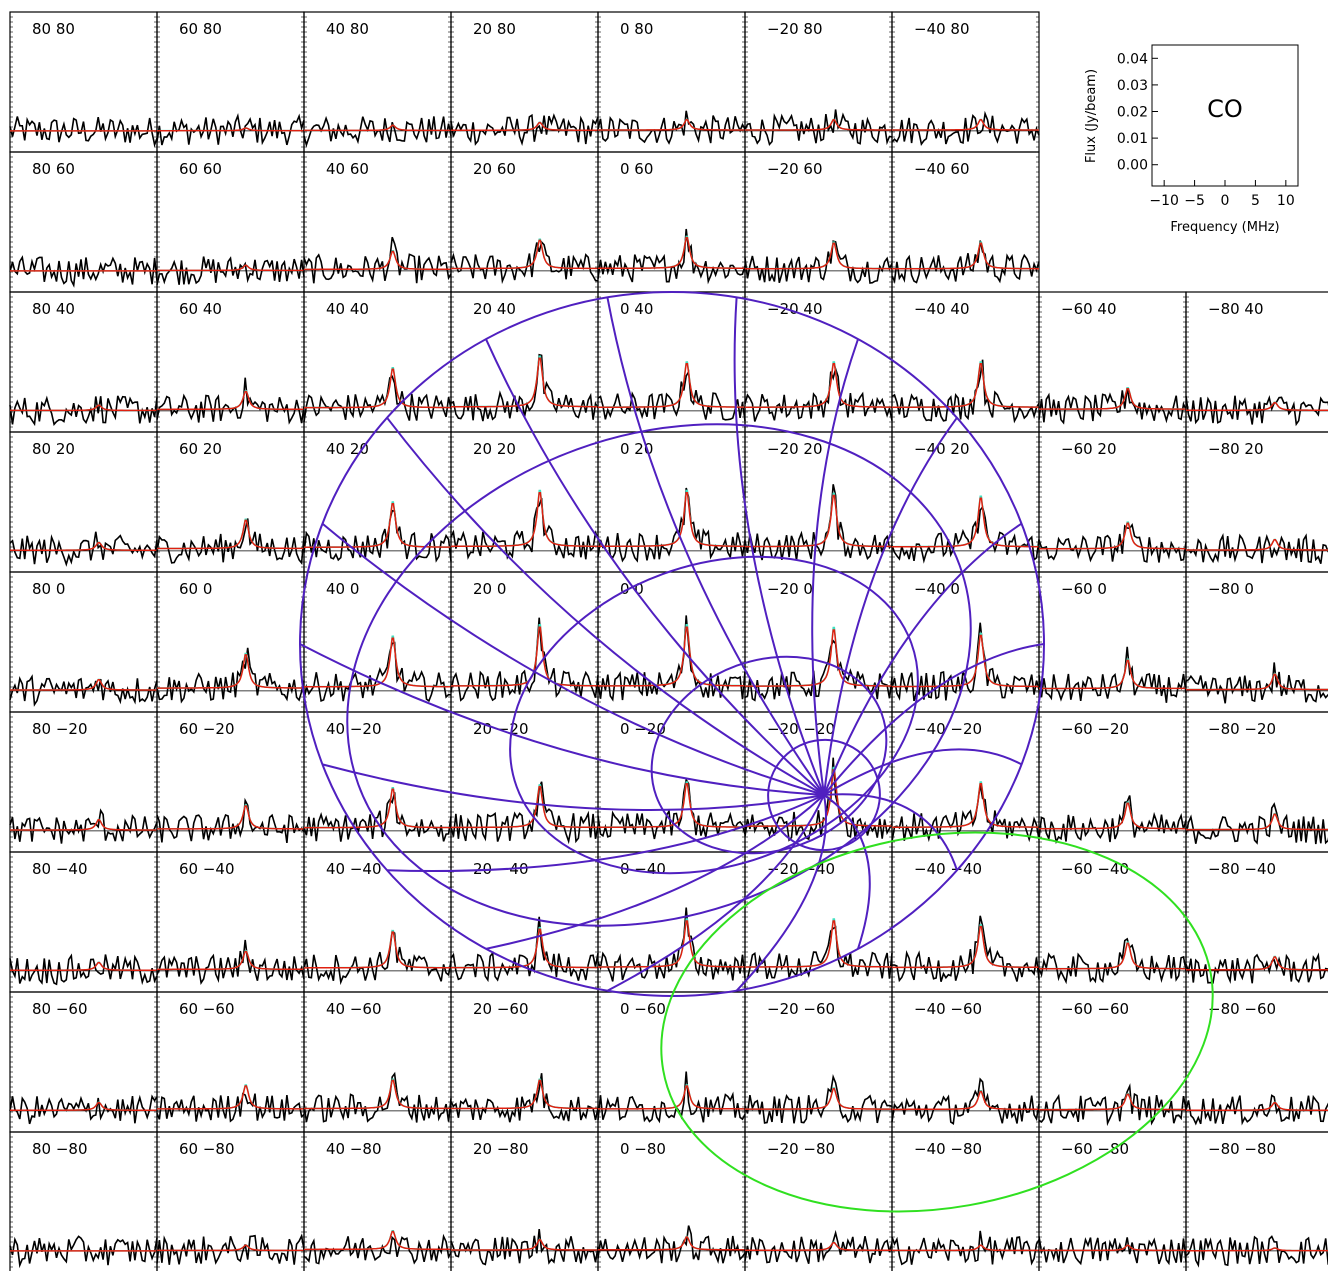  Describe the element at coordinates (1256, 922) in the screenshot. I see `spectrum-panel: −80 −40` at that location.